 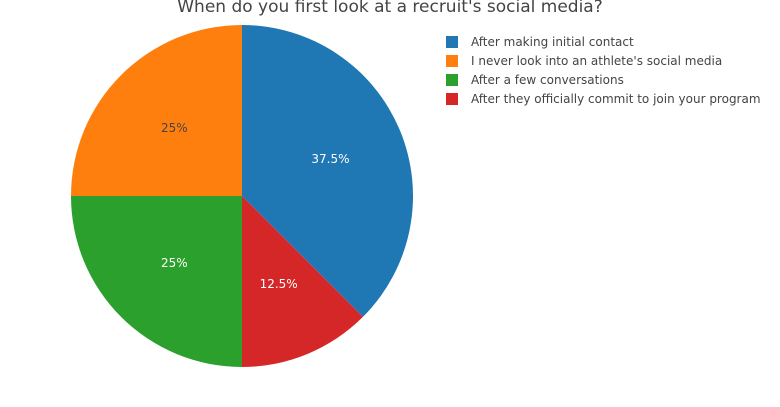 I want to click on legend-item-after-a-few-conversations: After a few conversations, so click(x=603, y=79).